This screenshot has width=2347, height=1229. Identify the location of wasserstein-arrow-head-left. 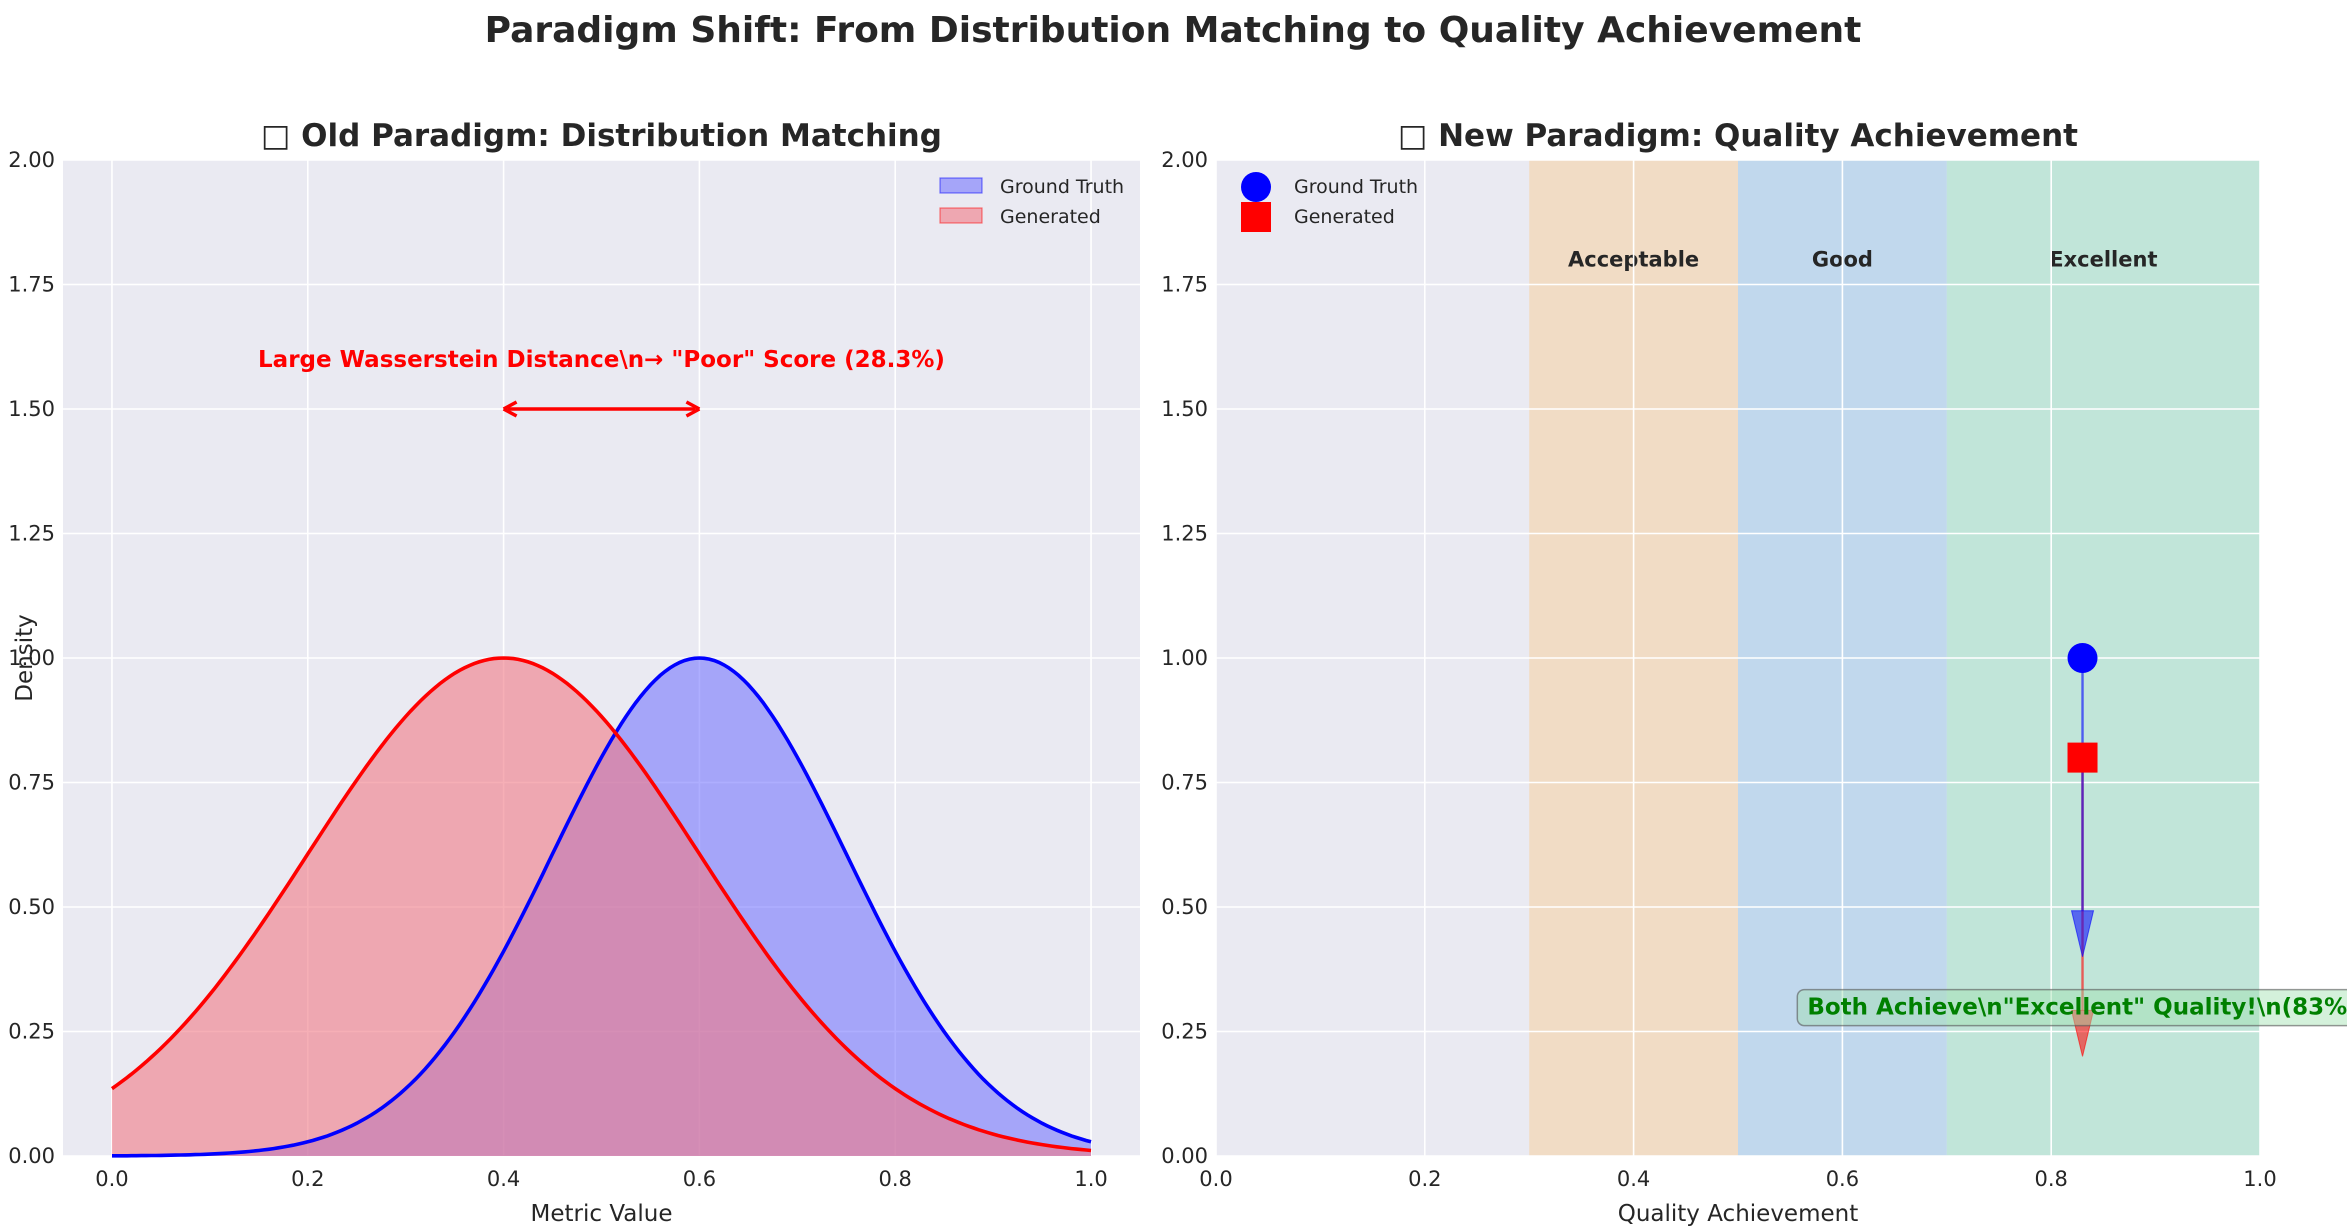
(510, 409).